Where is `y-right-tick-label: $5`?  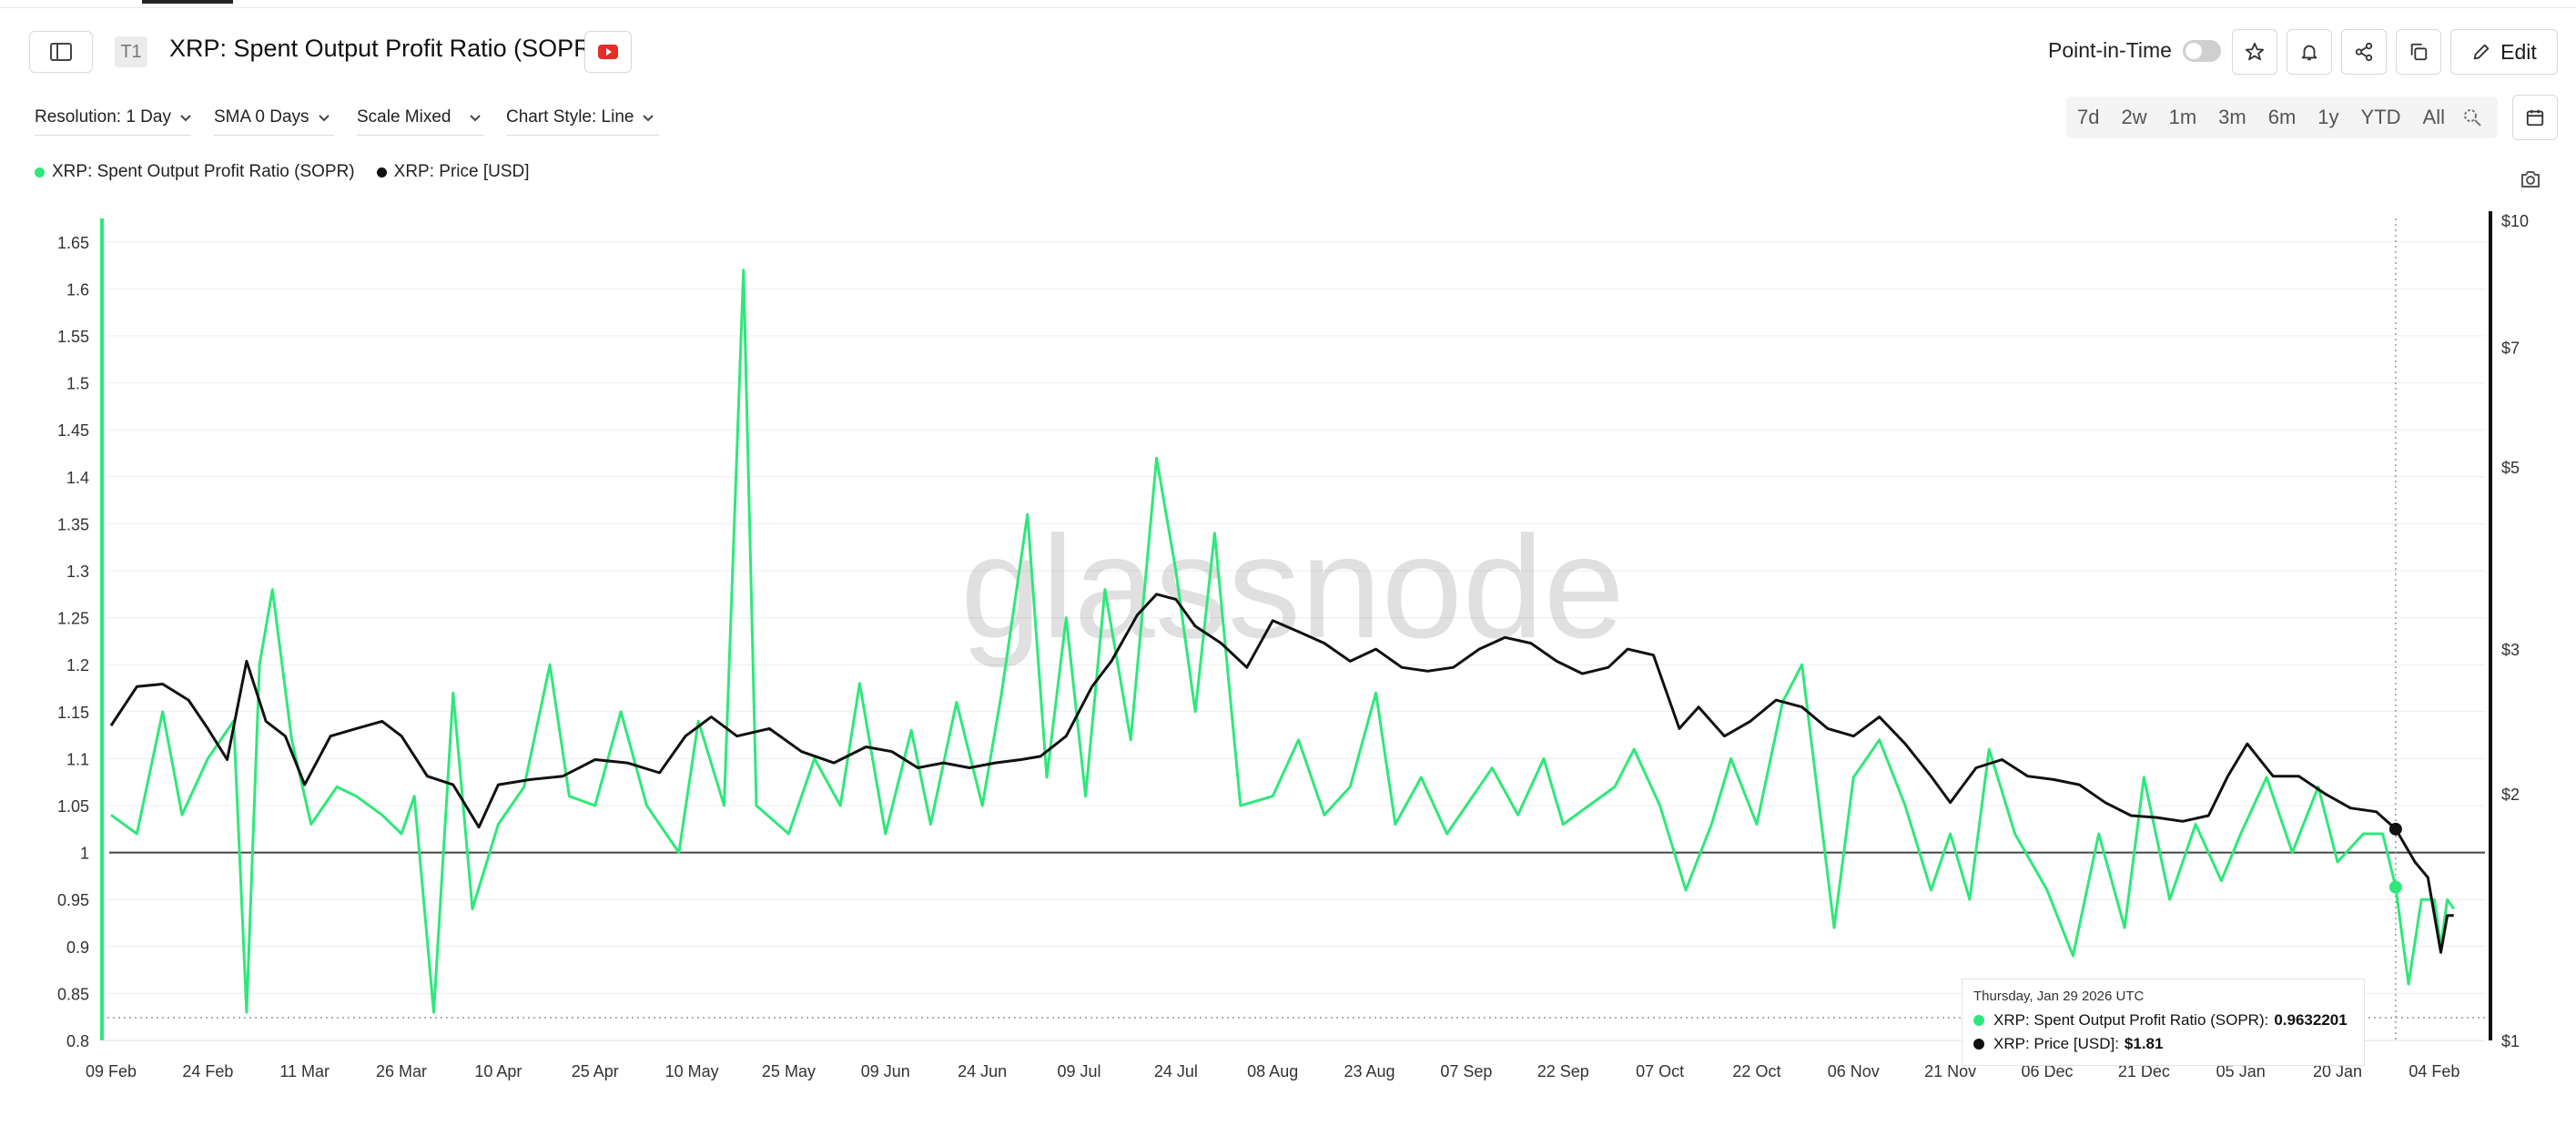
y-right-tick-label: $5 is located at coordinates (2510, 468).